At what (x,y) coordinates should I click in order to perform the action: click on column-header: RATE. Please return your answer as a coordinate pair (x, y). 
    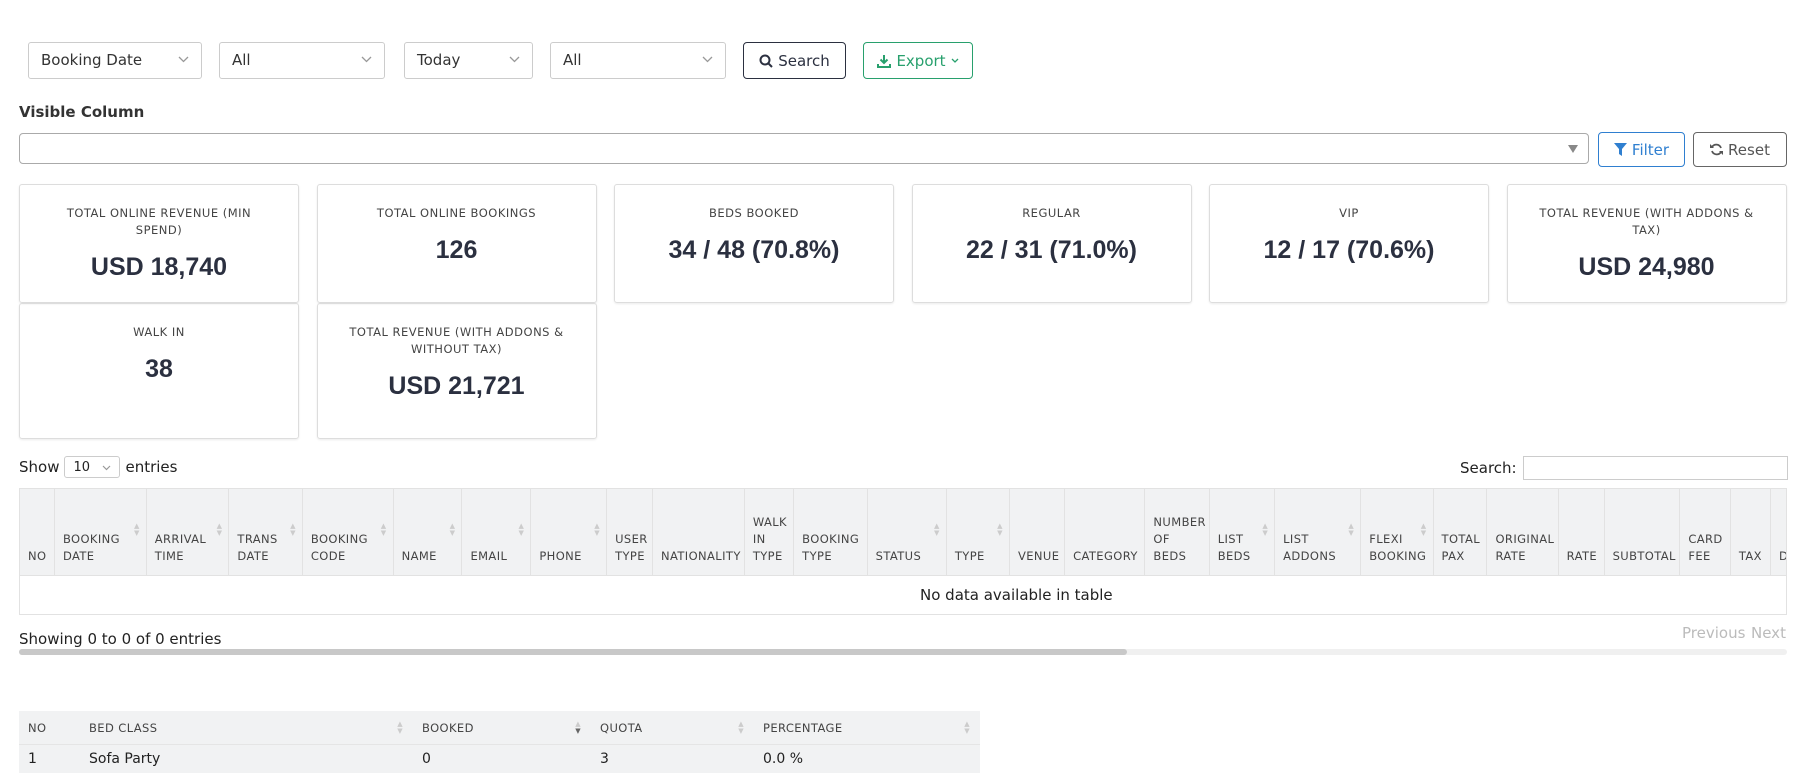
    Looking at the image, I should click on (1581, 532).